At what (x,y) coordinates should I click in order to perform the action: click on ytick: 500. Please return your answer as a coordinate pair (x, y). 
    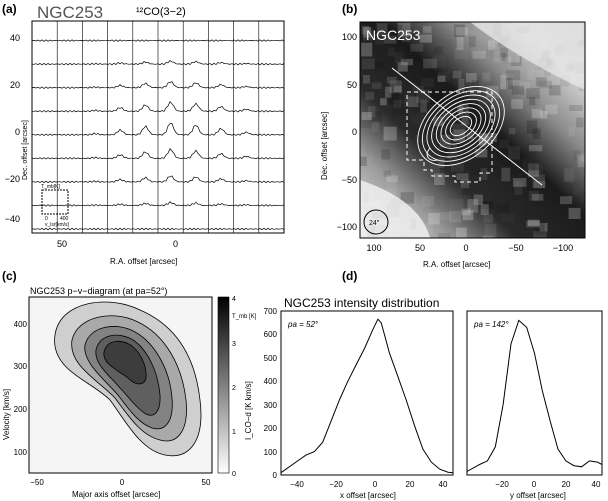
    Looking at the image, I should click on (271, 358).